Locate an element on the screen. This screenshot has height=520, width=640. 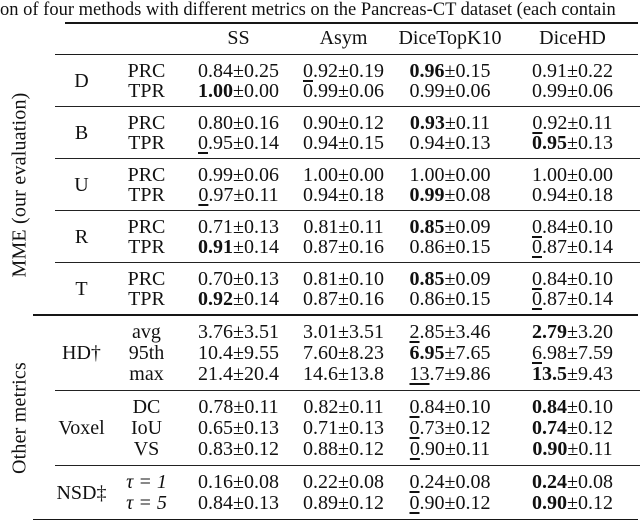
section-label: Other metrics is located at coordinates (27, 417).